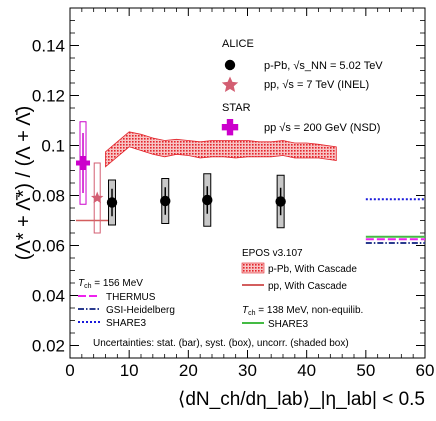 Image resolution: width=436 pixels, height=421 pixels. Describe the element at coordinates (126, 323) in the screenshot. I see `legend-label-share3: SHARE3` at that location.